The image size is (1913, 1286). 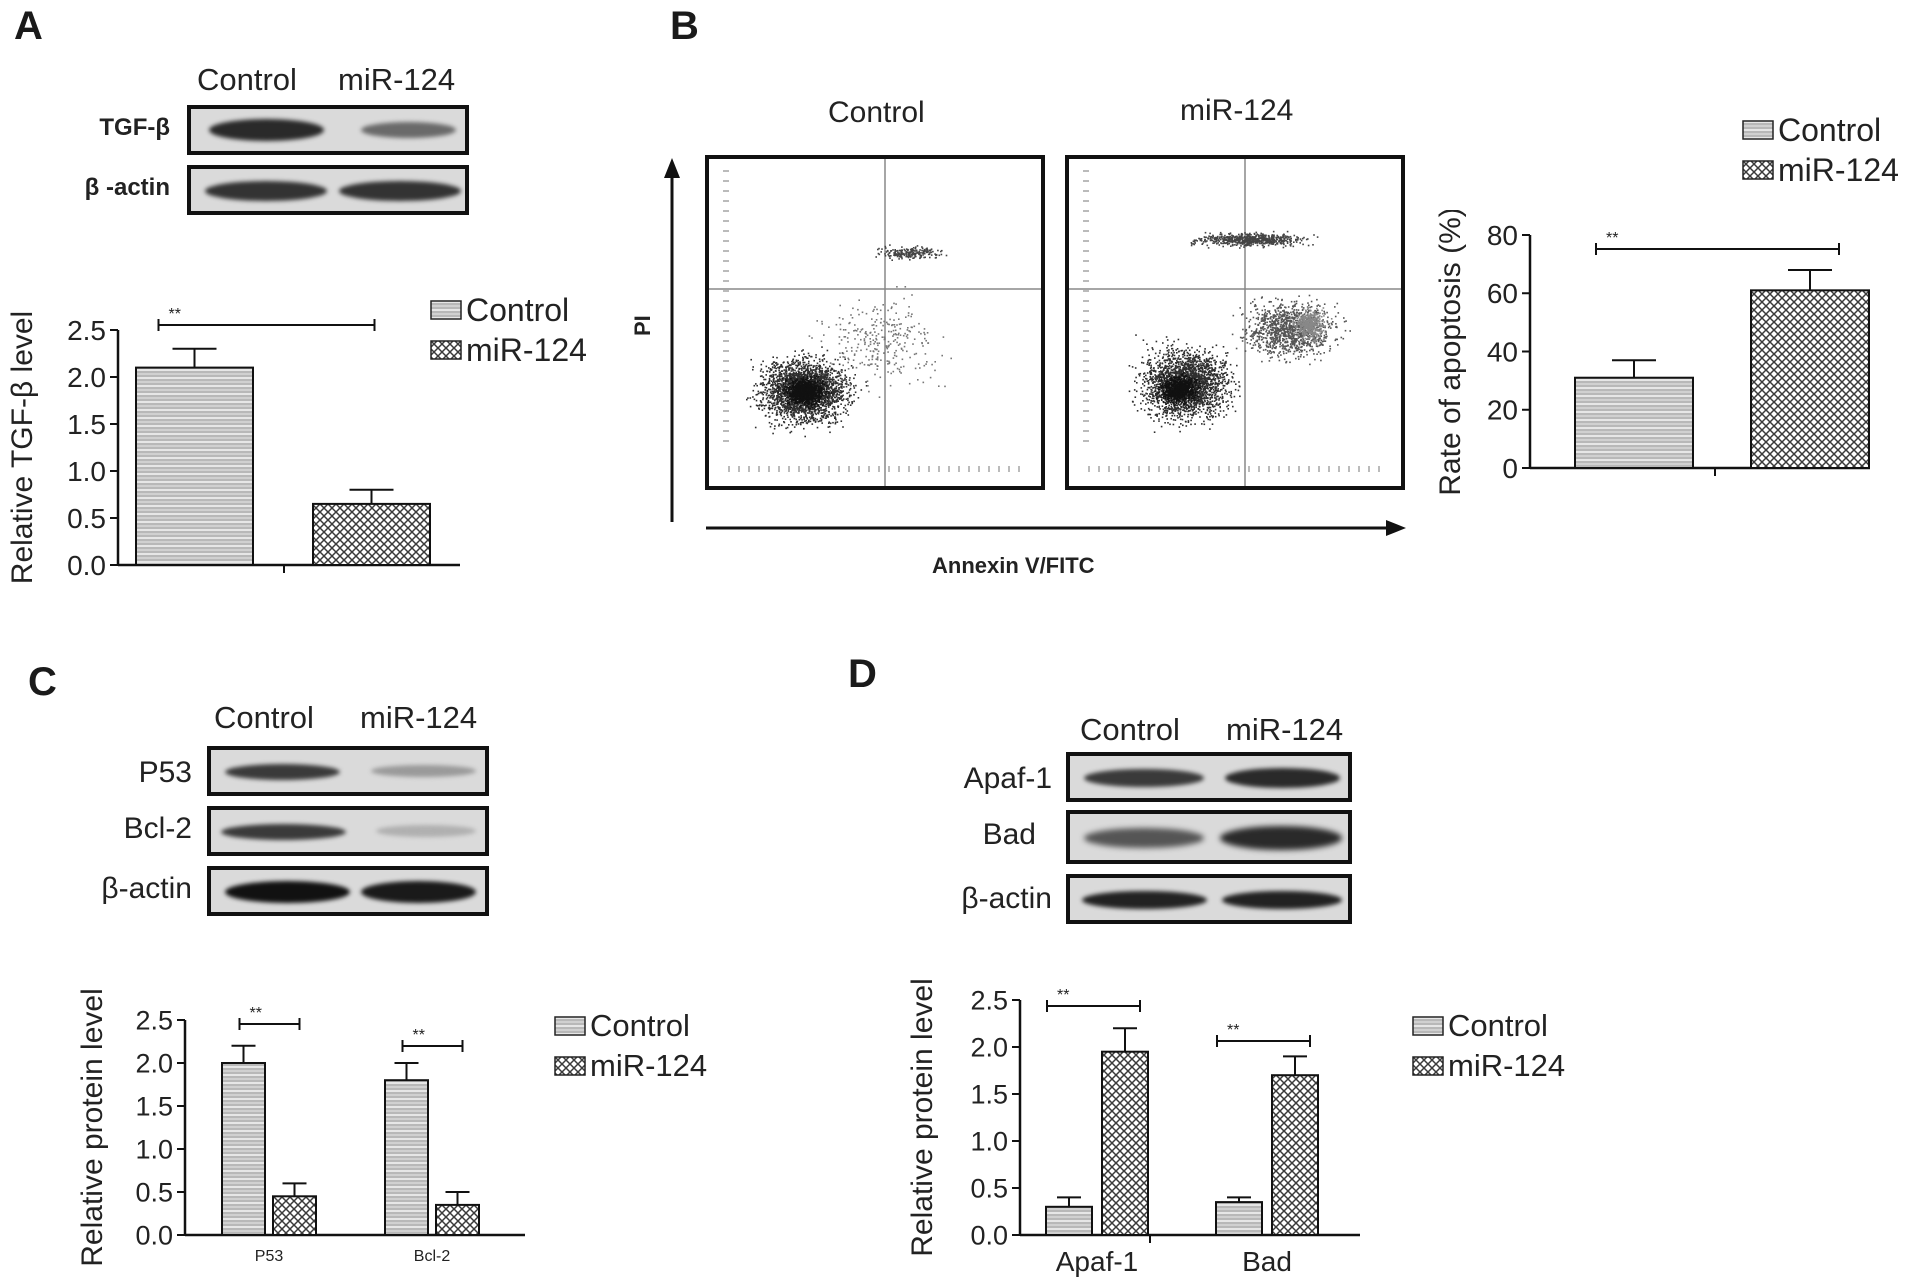 I want to click on y-tick-label: 1.5, so click(x=86, y=424).